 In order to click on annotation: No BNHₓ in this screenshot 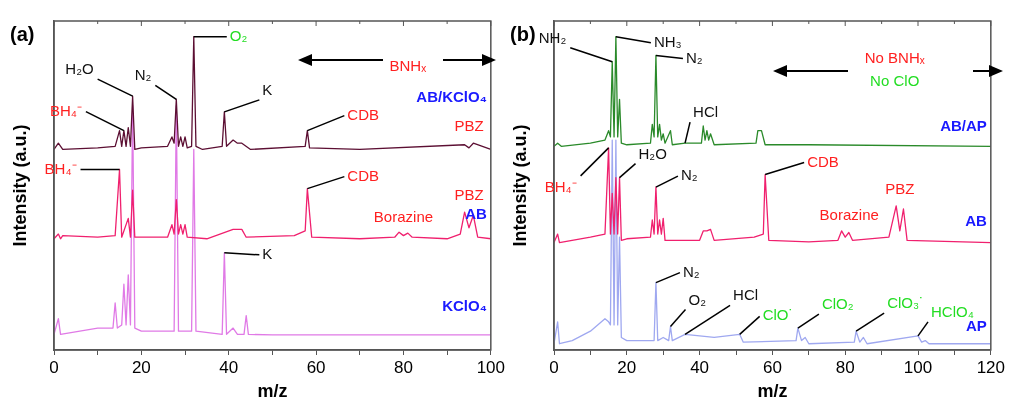, I will do `click(894, 57)`.